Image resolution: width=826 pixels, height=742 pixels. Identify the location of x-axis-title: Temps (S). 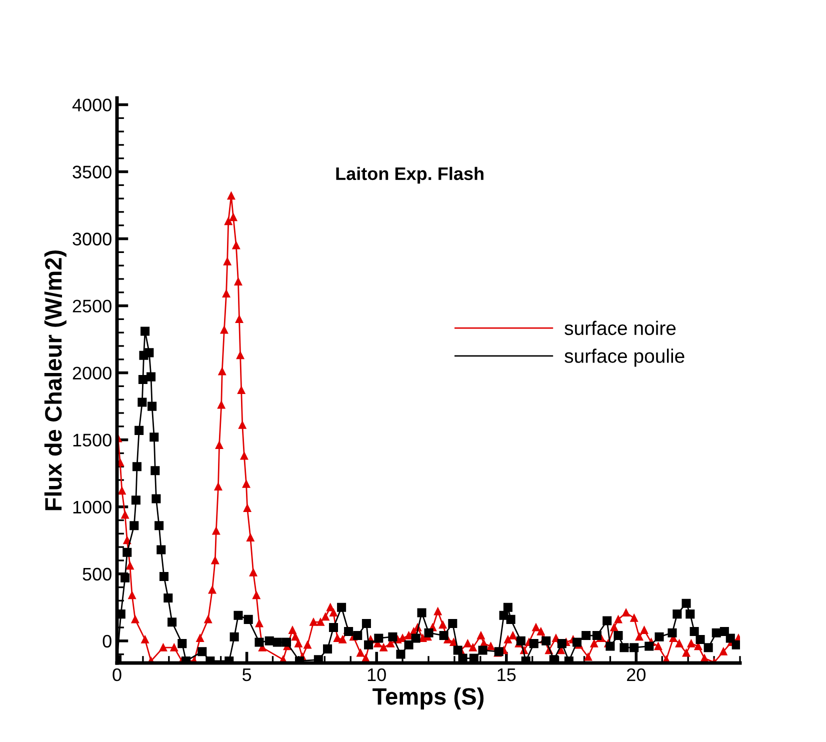
(428, 698).